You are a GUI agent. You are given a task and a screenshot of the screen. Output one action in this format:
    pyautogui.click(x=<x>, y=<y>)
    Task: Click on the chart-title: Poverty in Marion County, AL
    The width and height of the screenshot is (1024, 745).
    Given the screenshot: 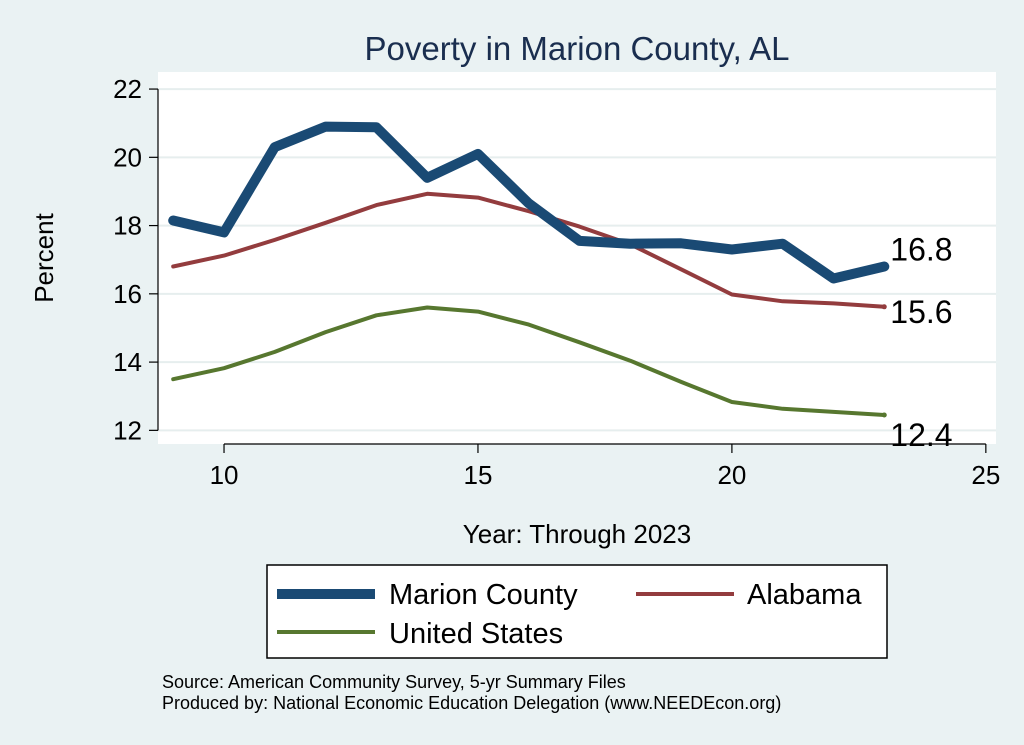 What is the action you would take?
    pyautogui.click(x=577, y=48)
    